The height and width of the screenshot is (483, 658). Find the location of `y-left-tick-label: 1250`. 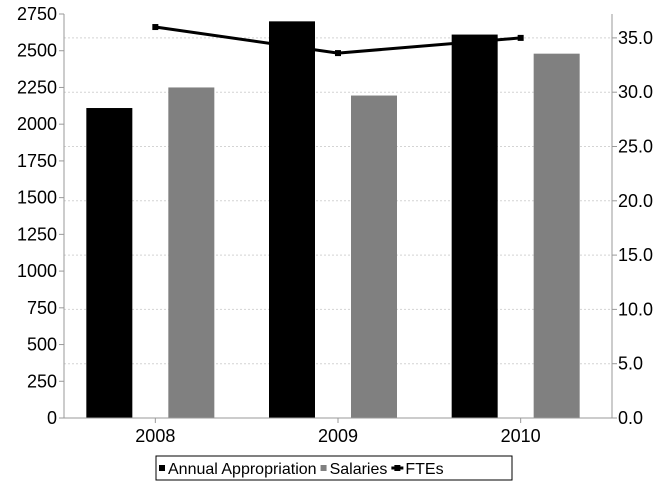

y-left-tick-label: 1250 is located at coordinates (37, 234).